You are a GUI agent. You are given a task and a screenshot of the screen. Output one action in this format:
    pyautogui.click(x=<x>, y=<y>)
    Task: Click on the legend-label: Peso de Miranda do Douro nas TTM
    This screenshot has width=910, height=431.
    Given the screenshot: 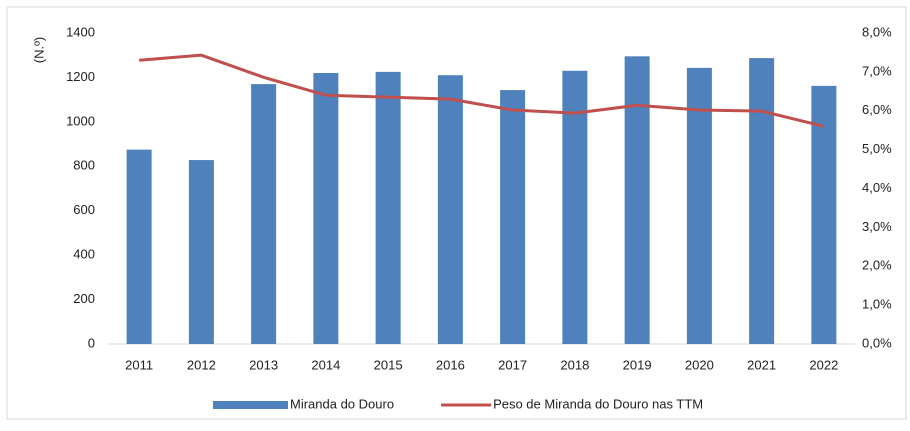 What is the action you would take?
    pyautogui.click(x=598, y=403)
    